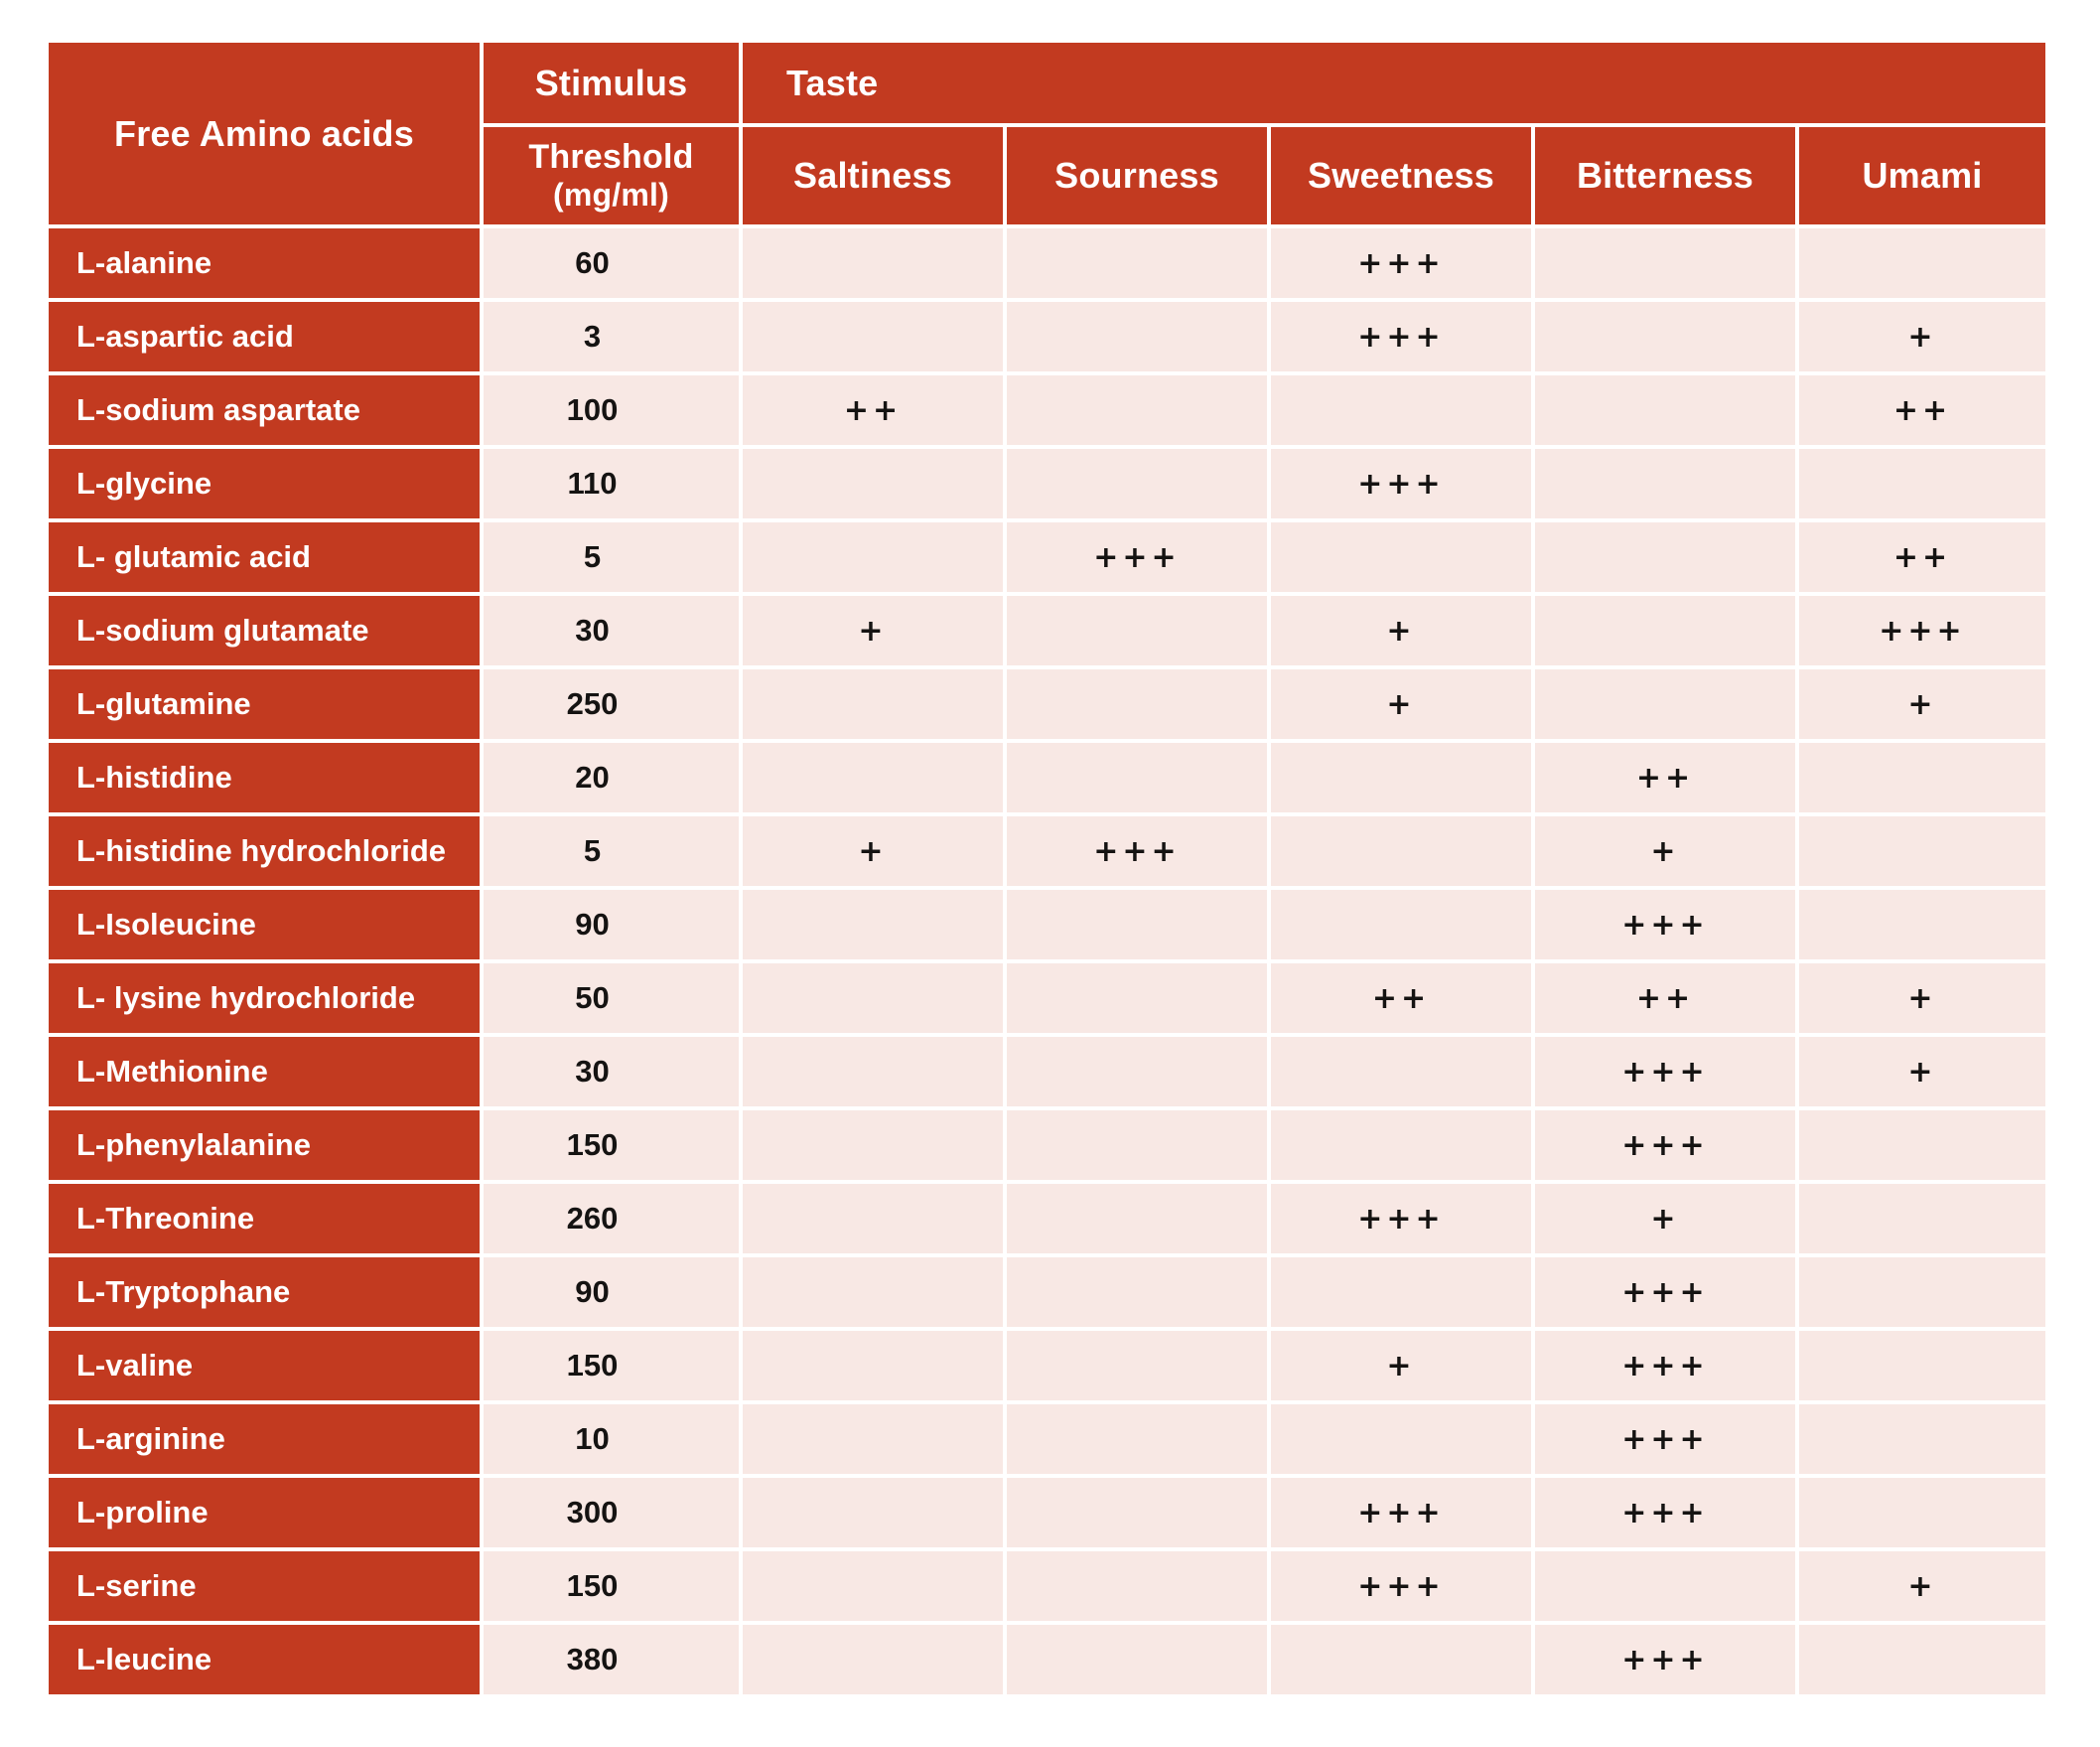 The width and height of the screenshot is (2100, 1747). I want to click on header-saltiness: Saltiness, so click(873, 175).